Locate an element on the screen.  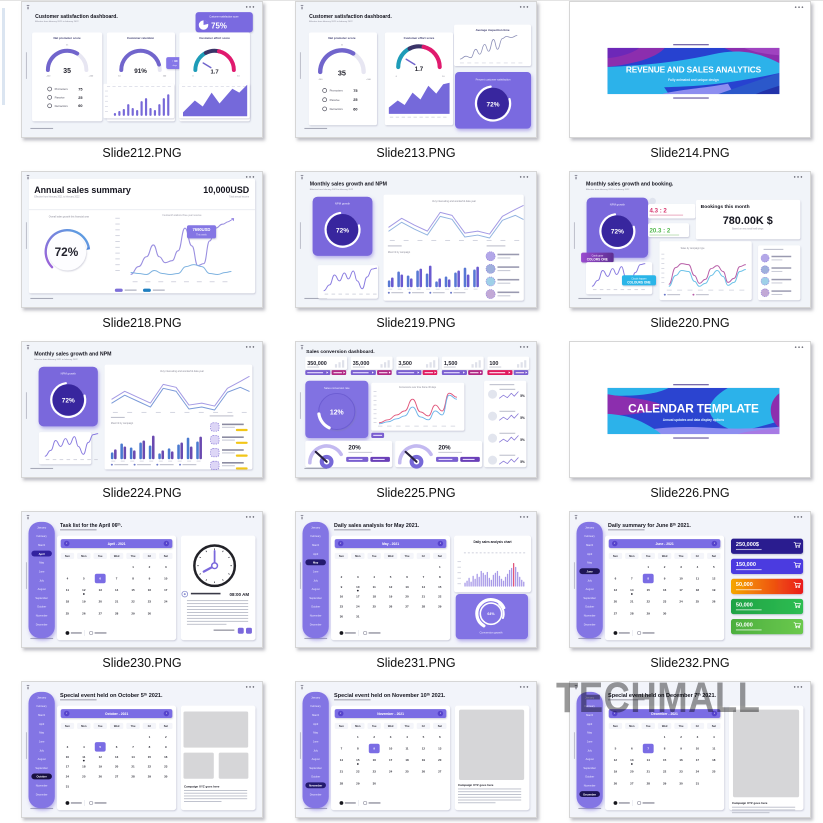
svg-text: Tue is located at coordinates (100, 726).